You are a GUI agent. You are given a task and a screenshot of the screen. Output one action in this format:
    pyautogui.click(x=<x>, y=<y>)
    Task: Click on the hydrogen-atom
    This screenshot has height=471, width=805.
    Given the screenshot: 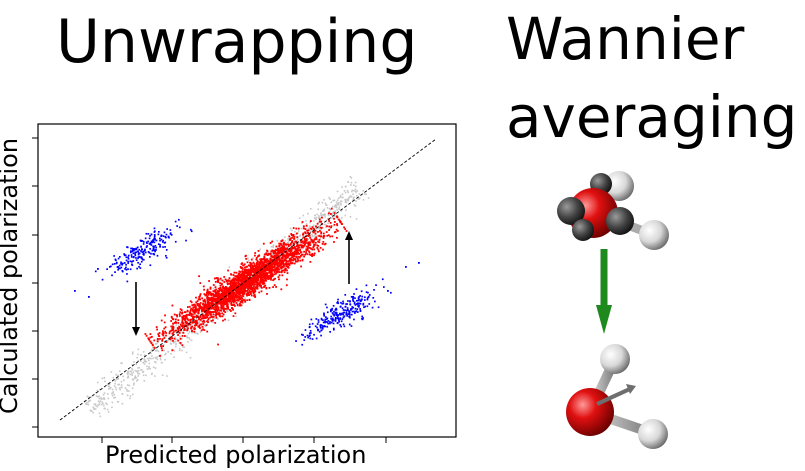 What is the action you would take?
    pyautogui.click(x=615, y=359)
    